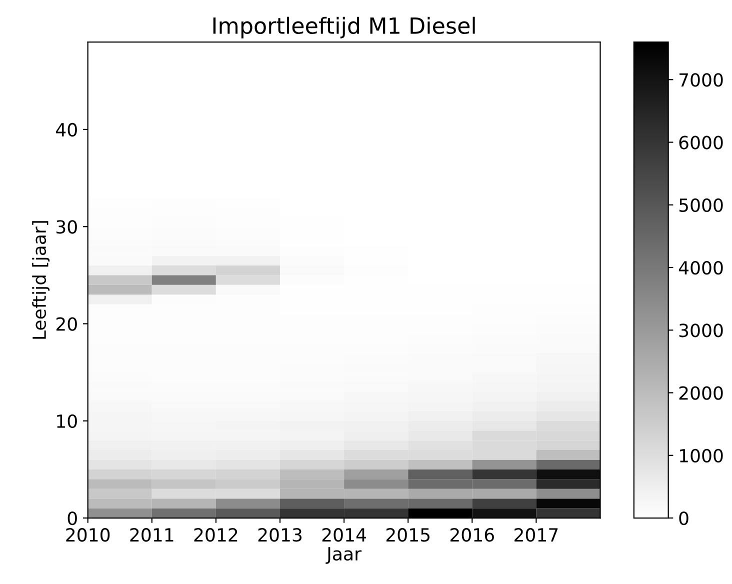 This screenshot has width=732, height=584. Describe the element at coordinates (344, 535) in the screenshot. I see `x-tick-label: 2014` at that location.